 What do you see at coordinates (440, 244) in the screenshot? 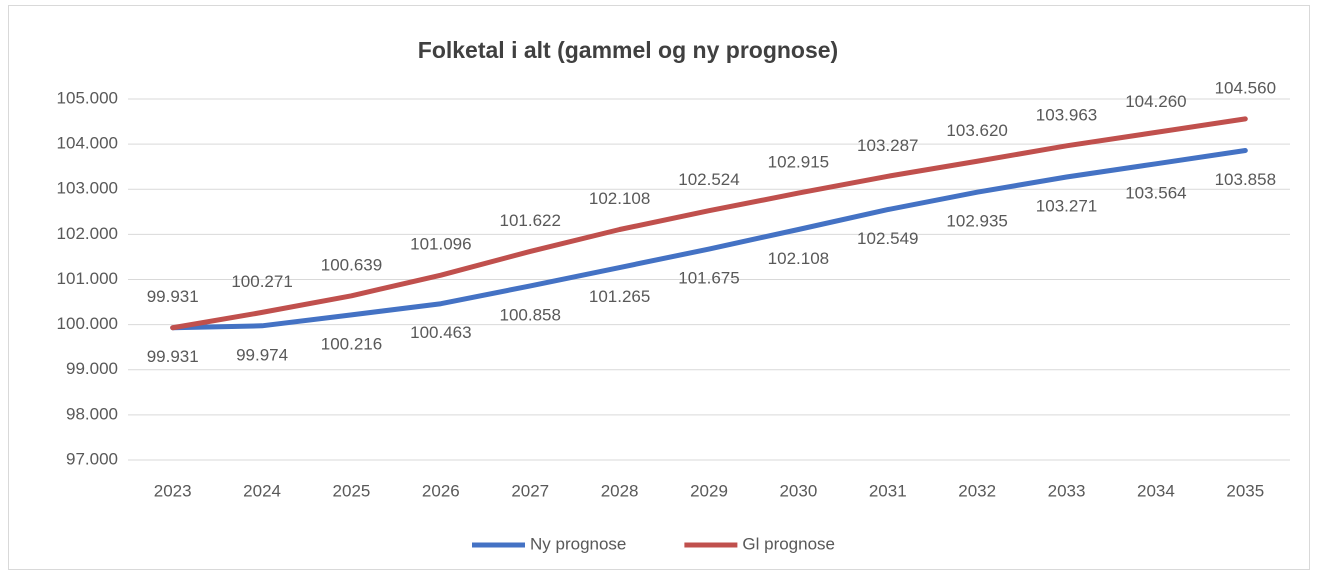
I see `data-label: 101.096` at bounding box center [440, 244].